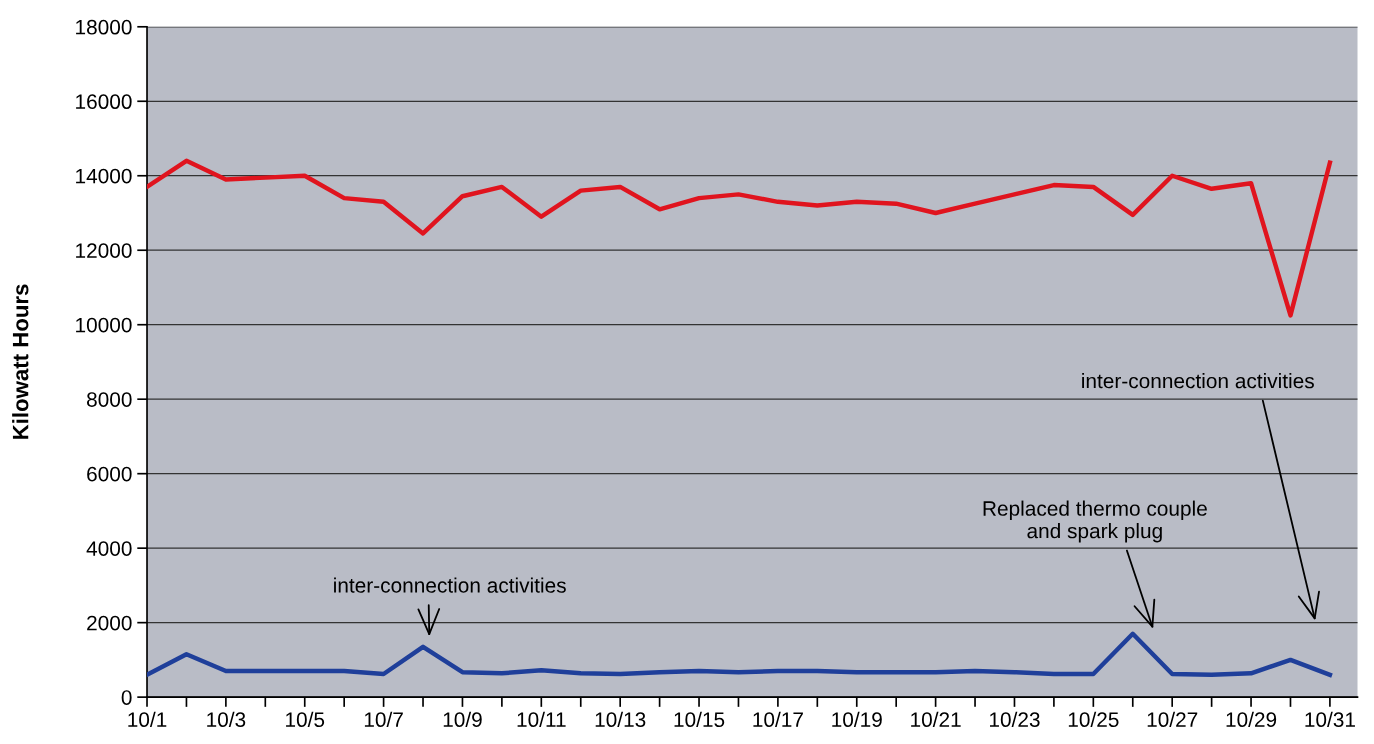 This screenshot has width=1374, height=744. Describe the element at coordinates (305, 719) in the screenshot. I see `x-tick-label: 10/5` at that location.